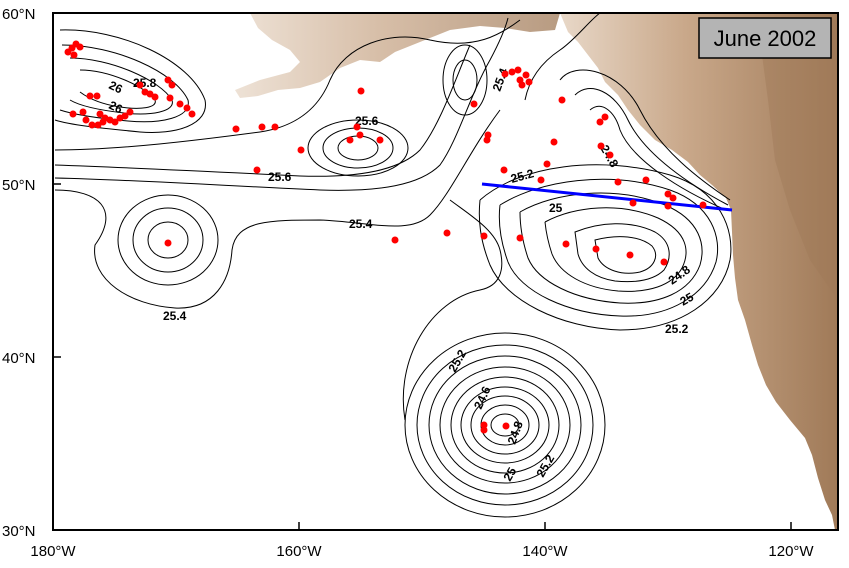 The height and width of the screenshot is (568, 849). I want to click on lon-label-180w: 180°W, so click(53, 551).